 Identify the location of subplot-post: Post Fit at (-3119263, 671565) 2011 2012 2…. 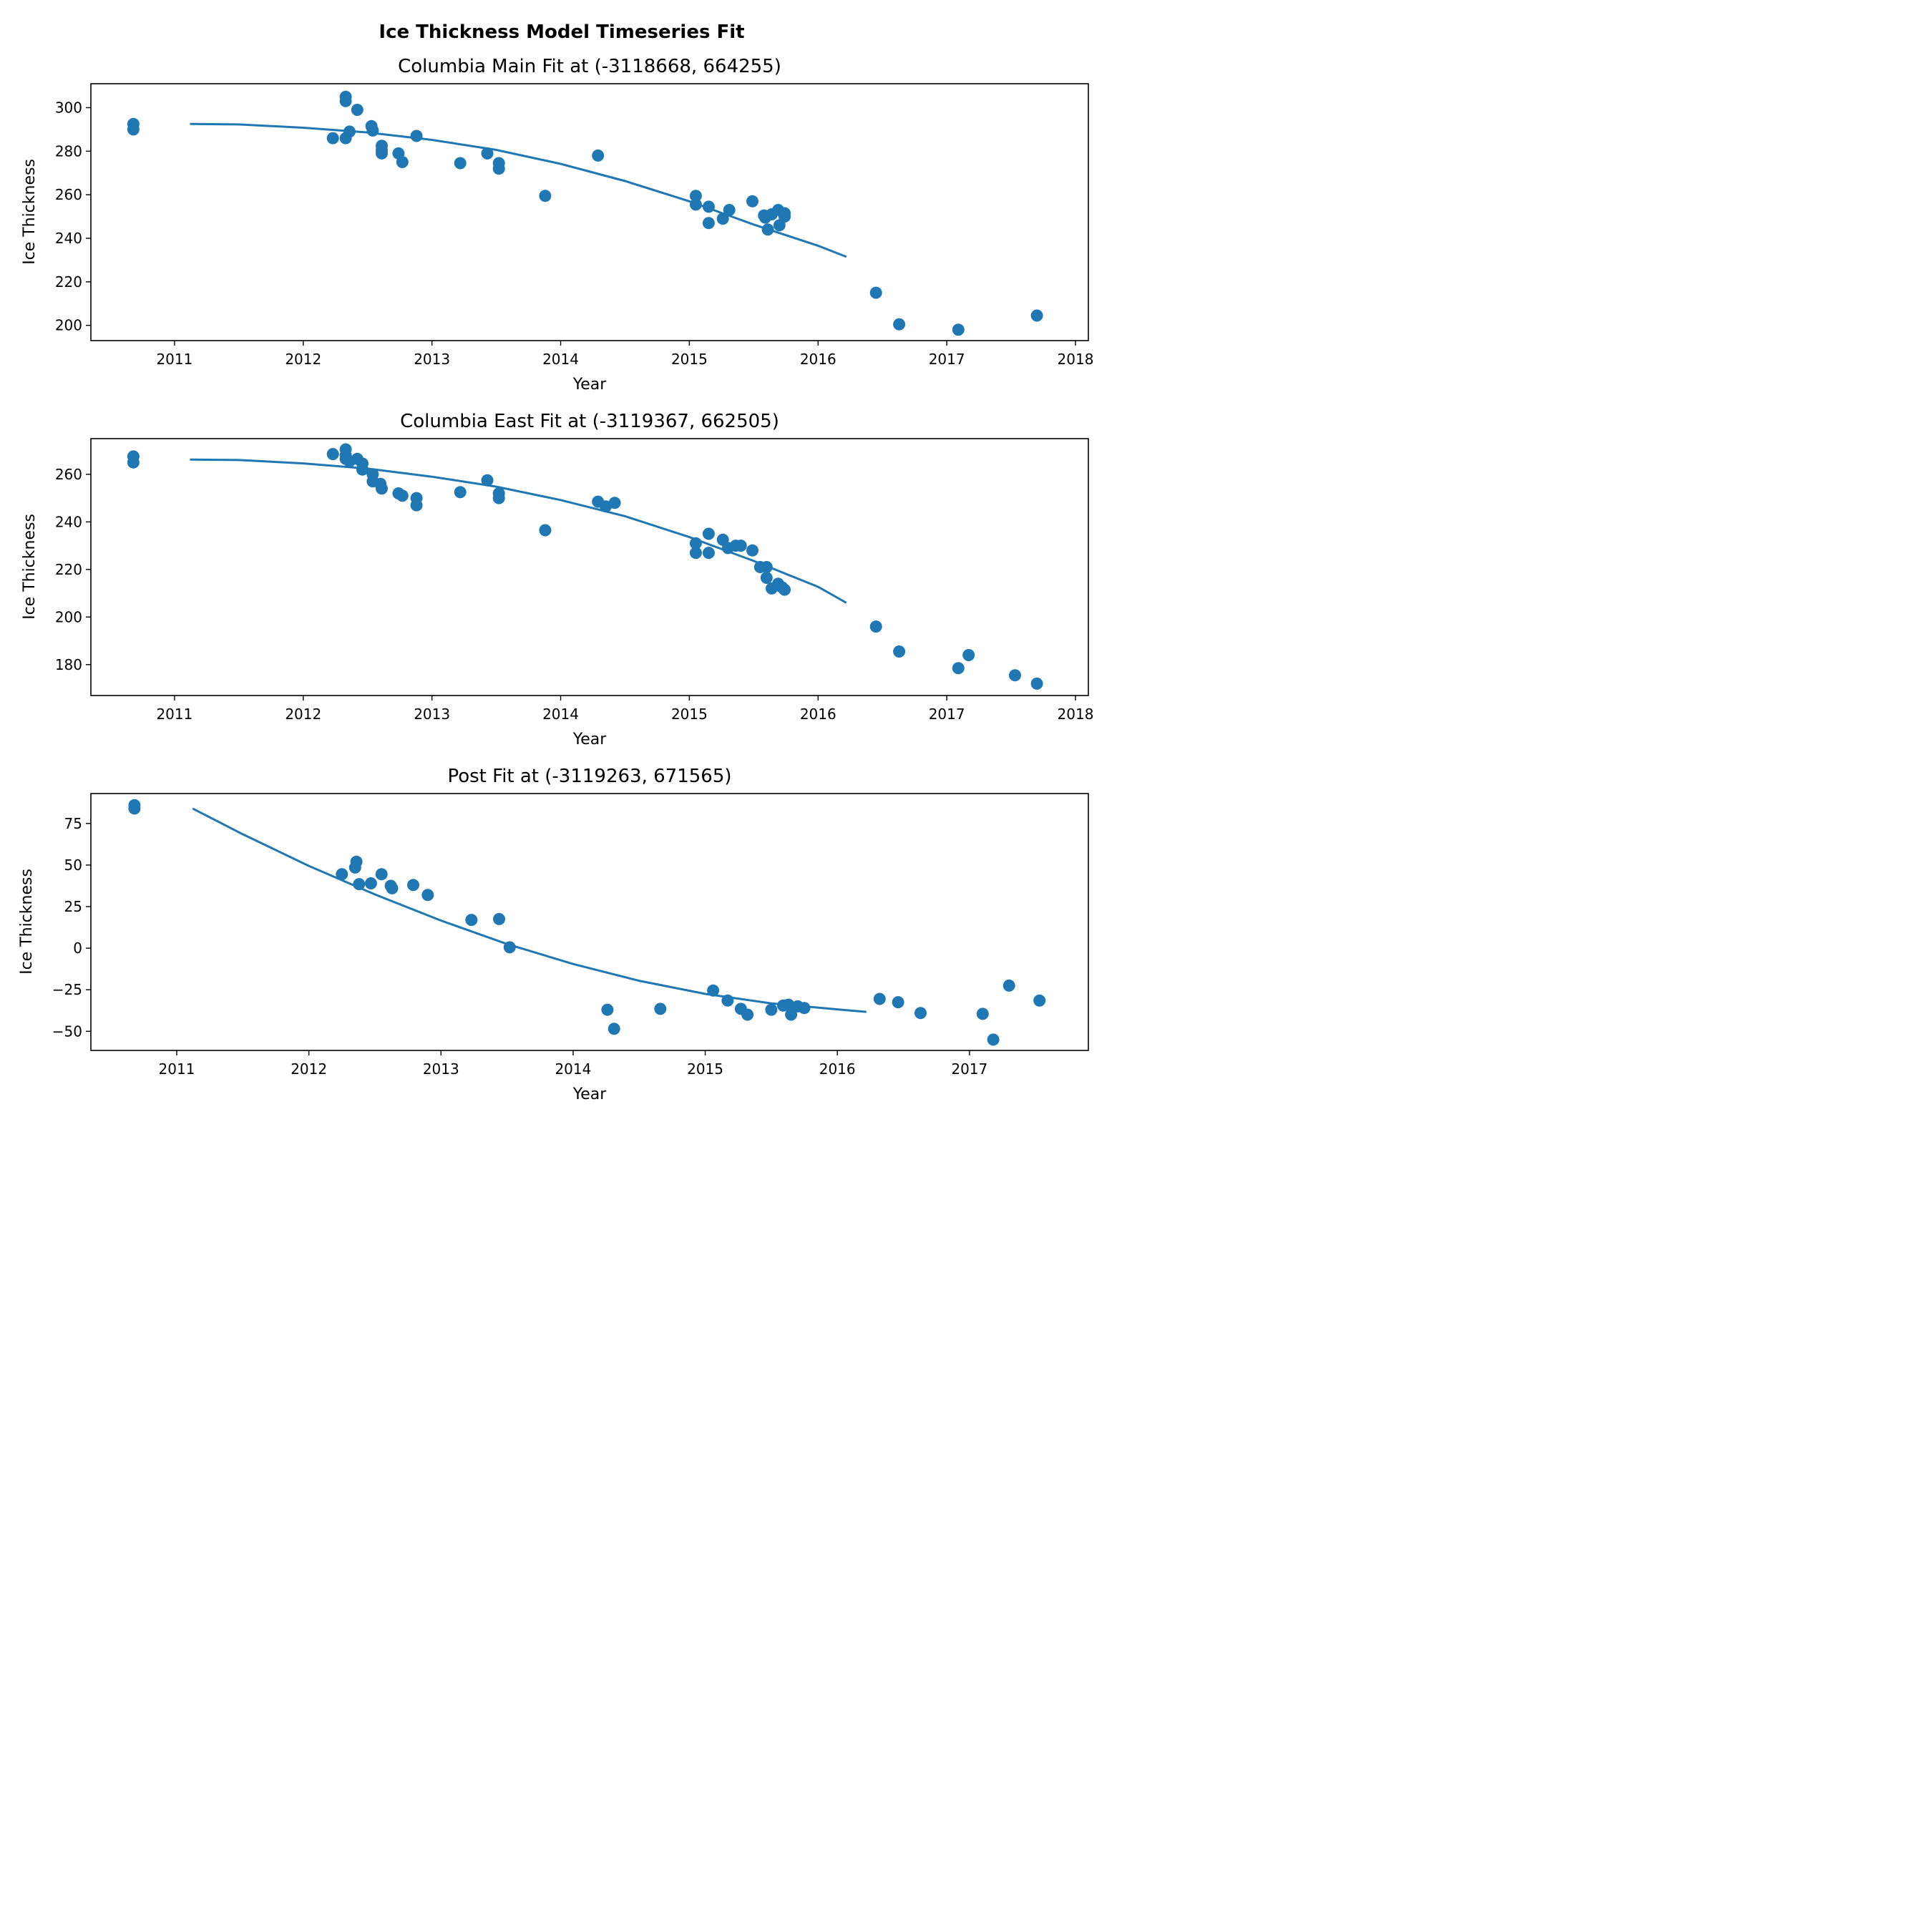
(553, 934).